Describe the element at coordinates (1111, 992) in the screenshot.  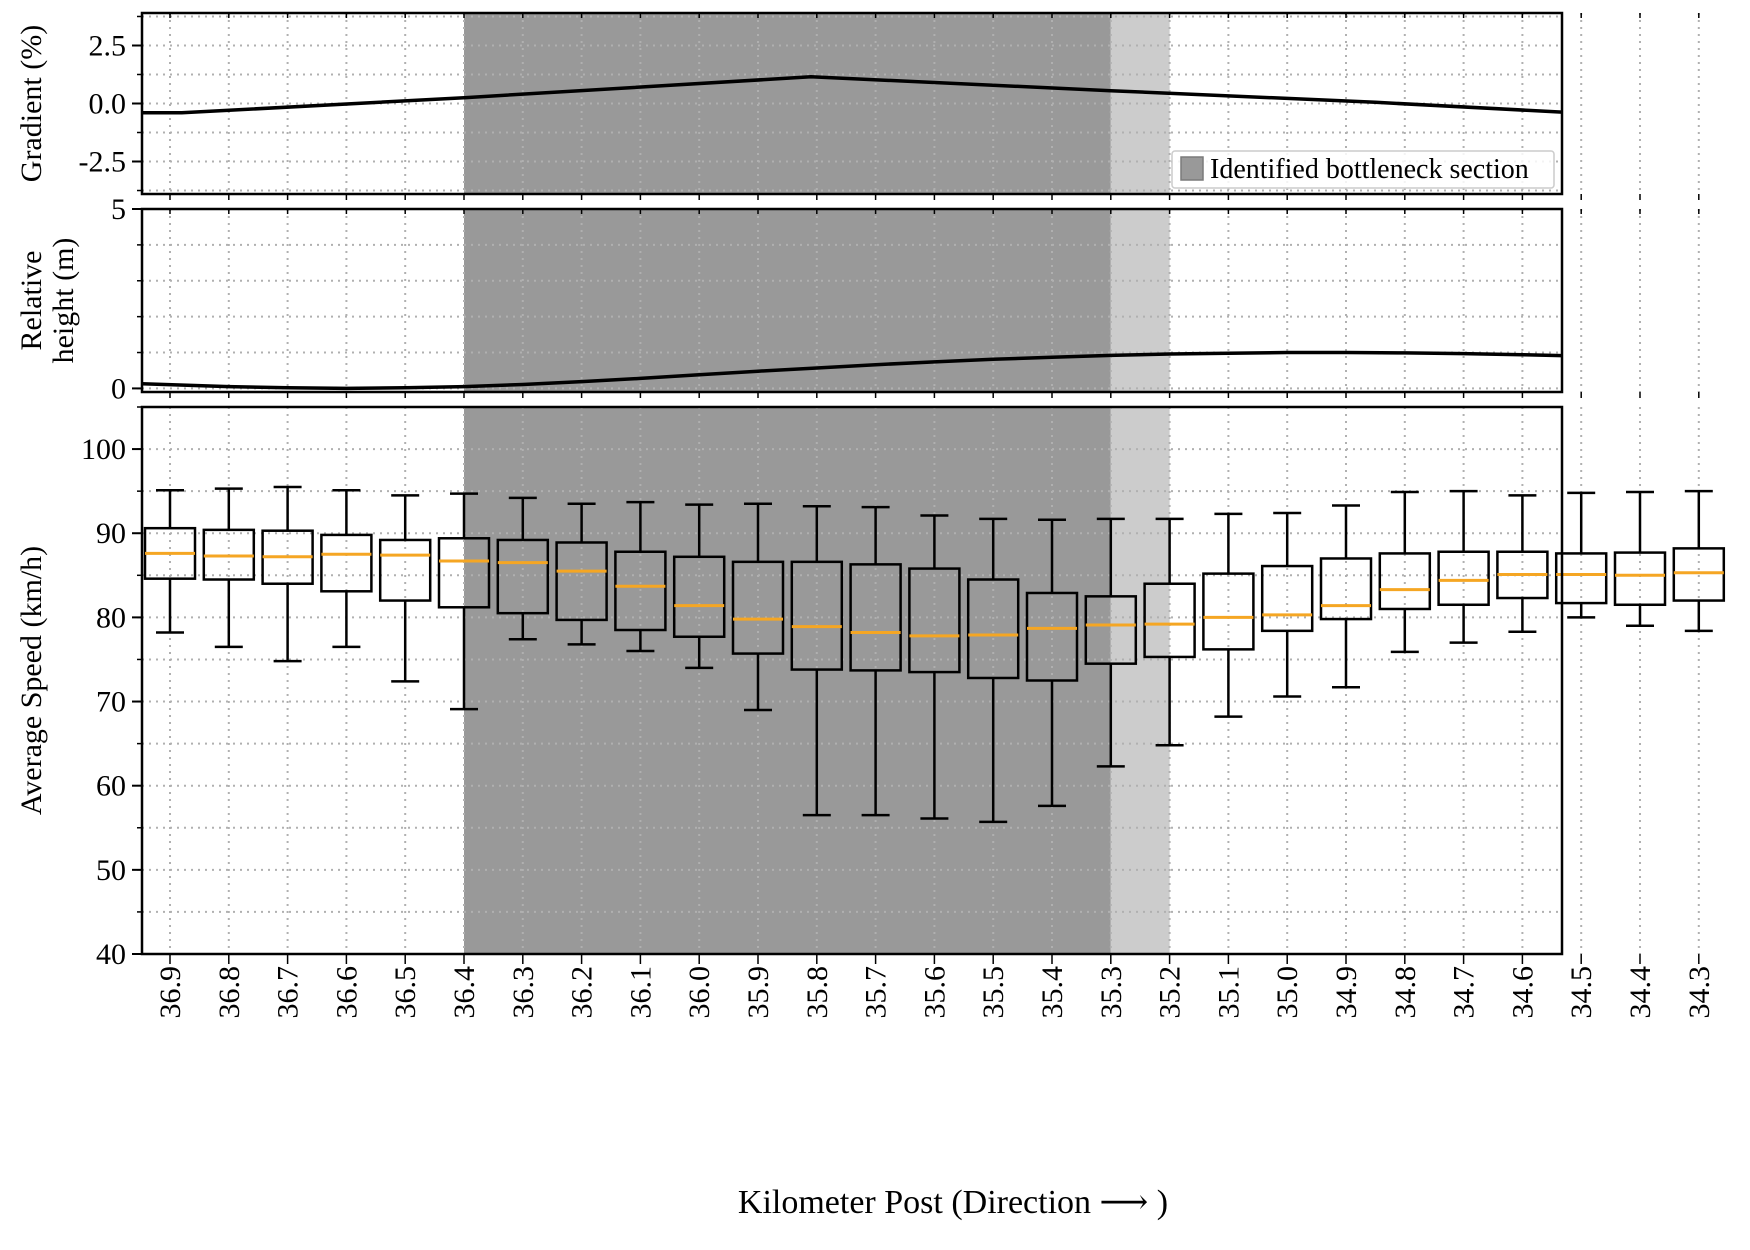
I see `x-tick-label: 35.3` at that location.